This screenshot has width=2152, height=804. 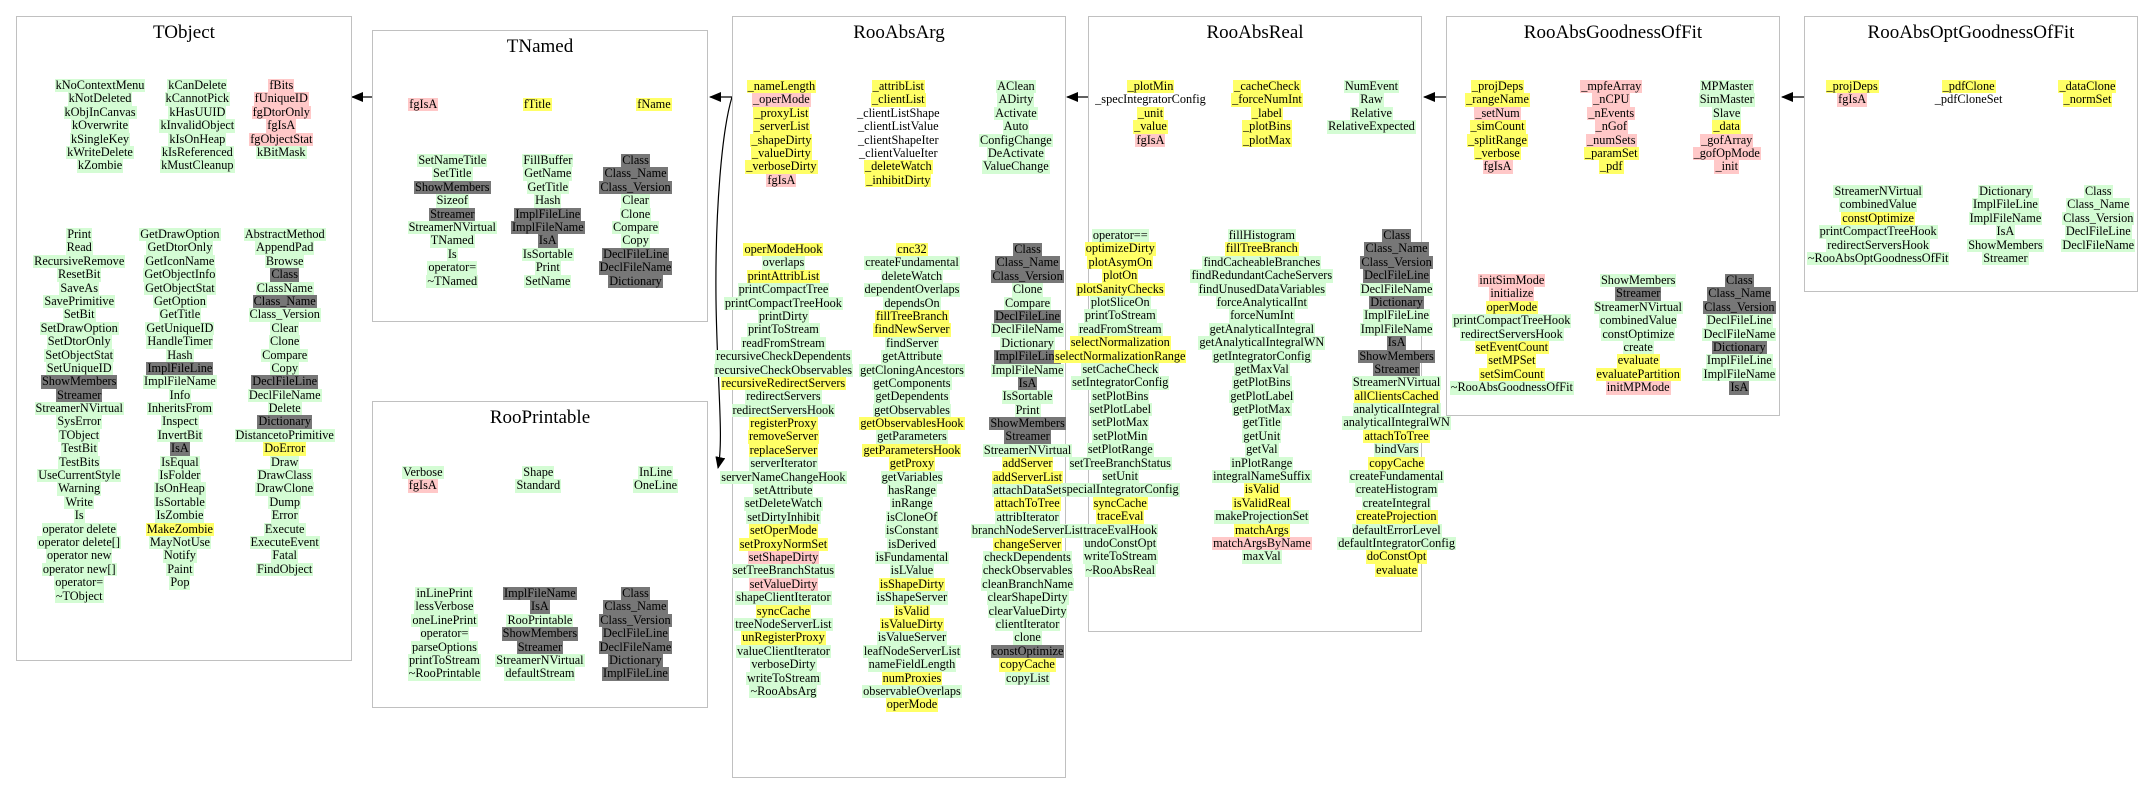 What do you see at coordinates (912, 316) in the screenshot?
I see `member-item: fillTreeBranch` at bounding box center [912, 316].